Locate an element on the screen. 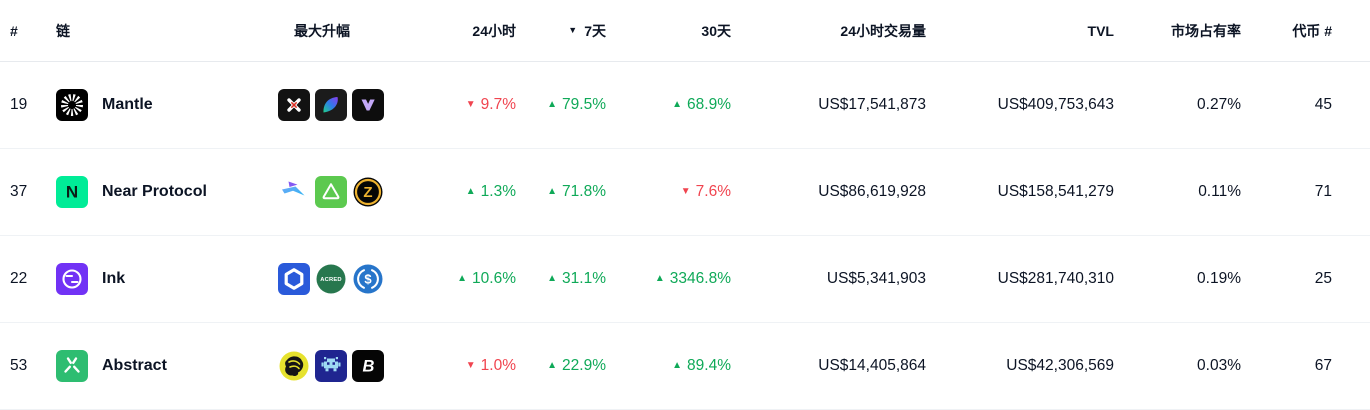 Image resolution: width=1370 pixels, height=410 pixels. top-gainers-cell is located at coordinates (354, 105).